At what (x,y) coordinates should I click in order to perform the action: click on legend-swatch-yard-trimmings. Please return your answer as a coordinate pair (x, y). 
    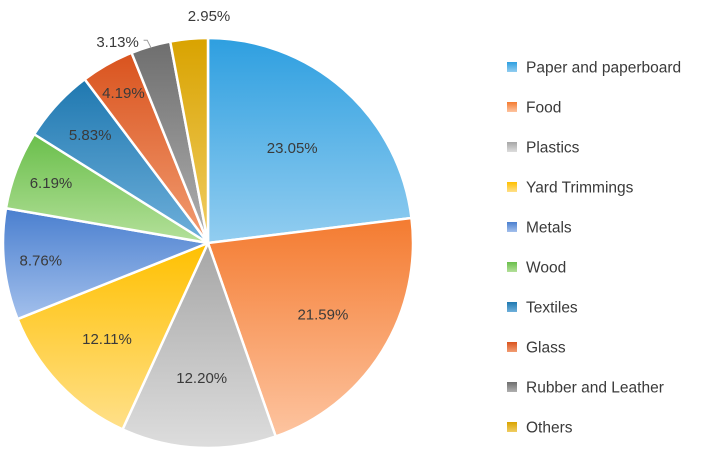
    Looking at the image, I should click on (512, 187).